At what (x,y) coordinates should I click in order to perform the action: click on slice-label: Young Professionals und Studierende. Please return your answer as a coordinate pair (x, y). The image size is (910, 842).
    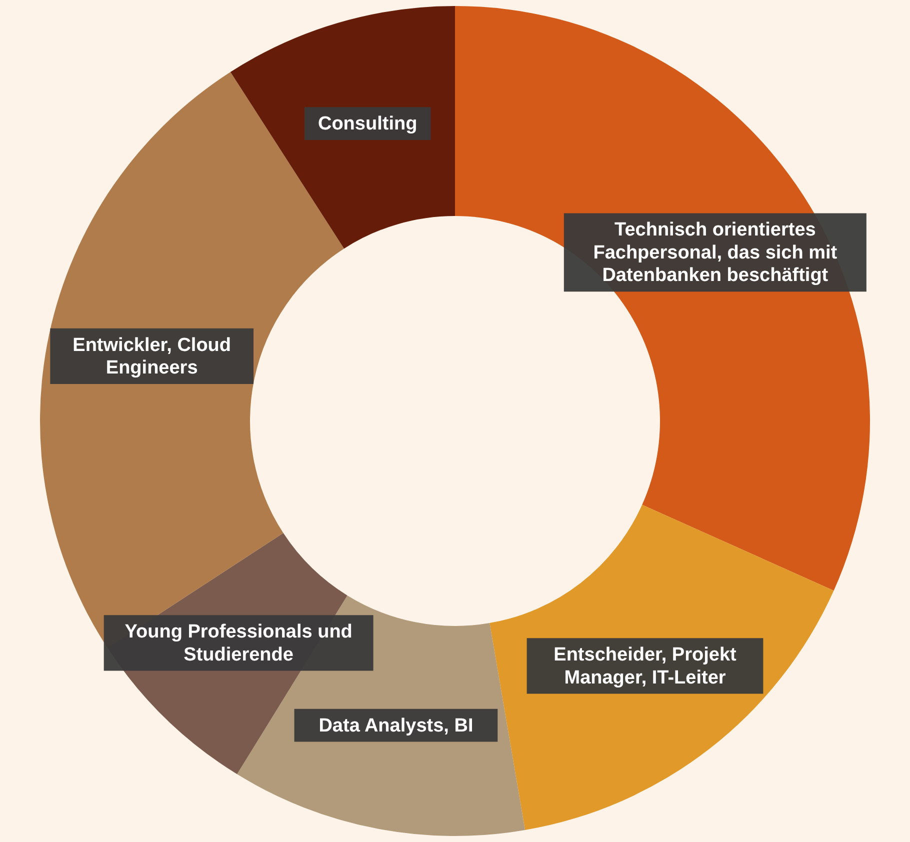
    Looking at the image, I should click on (238, 644).